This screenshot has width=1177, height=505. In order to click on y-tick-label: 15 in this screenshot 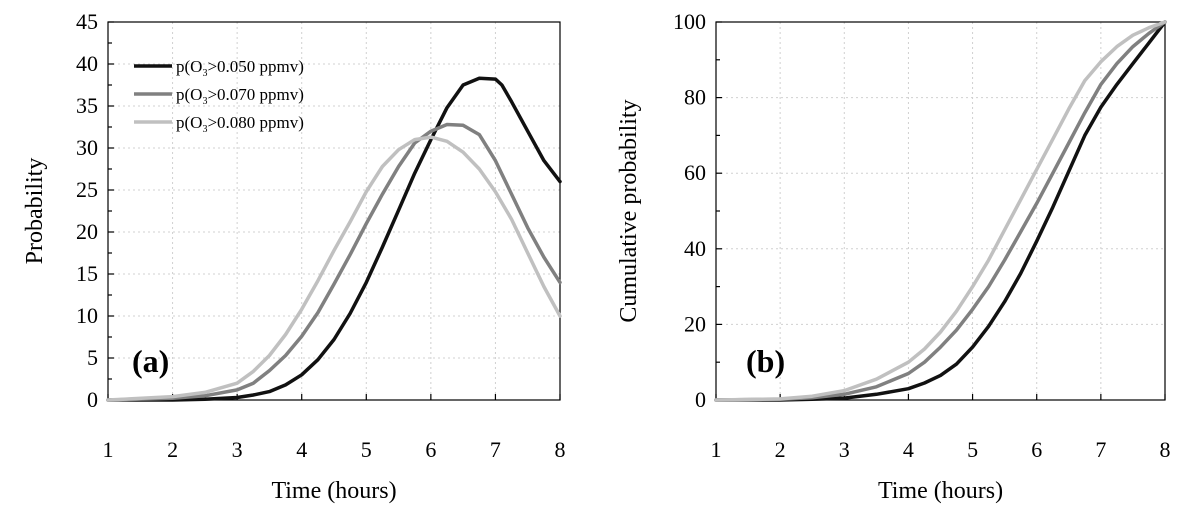, I will do `click(87, 273)`.